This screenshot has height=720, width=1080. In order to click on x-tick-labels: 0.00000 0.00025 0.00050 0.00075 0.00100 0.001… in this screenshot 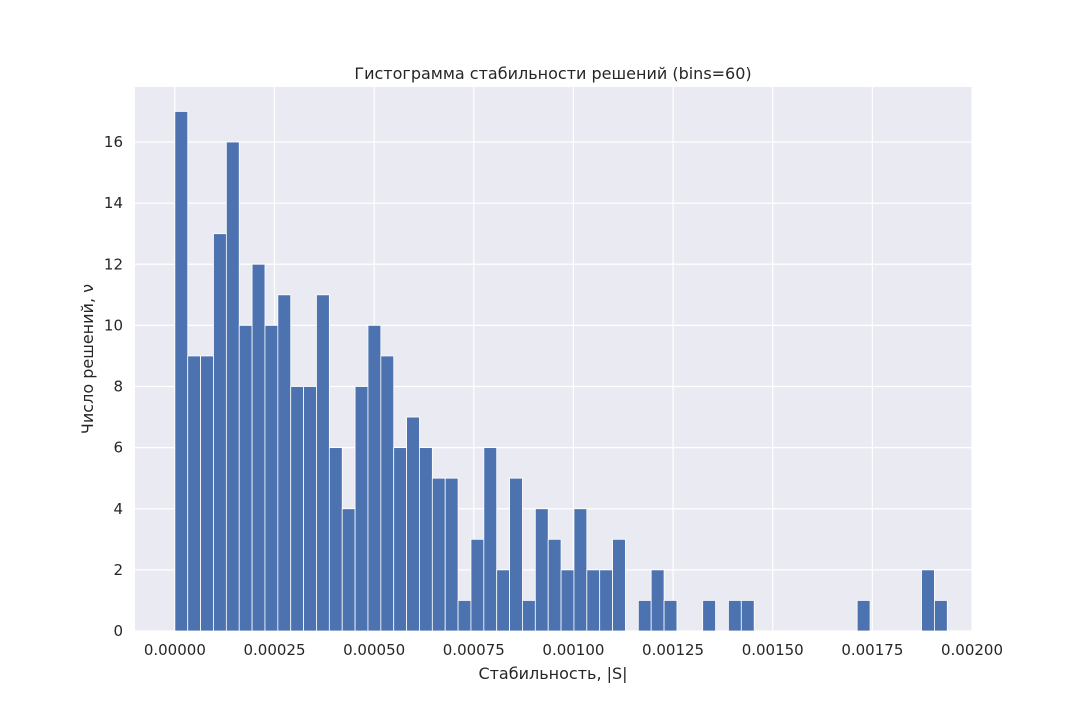, I will do `click(573, 650)`.